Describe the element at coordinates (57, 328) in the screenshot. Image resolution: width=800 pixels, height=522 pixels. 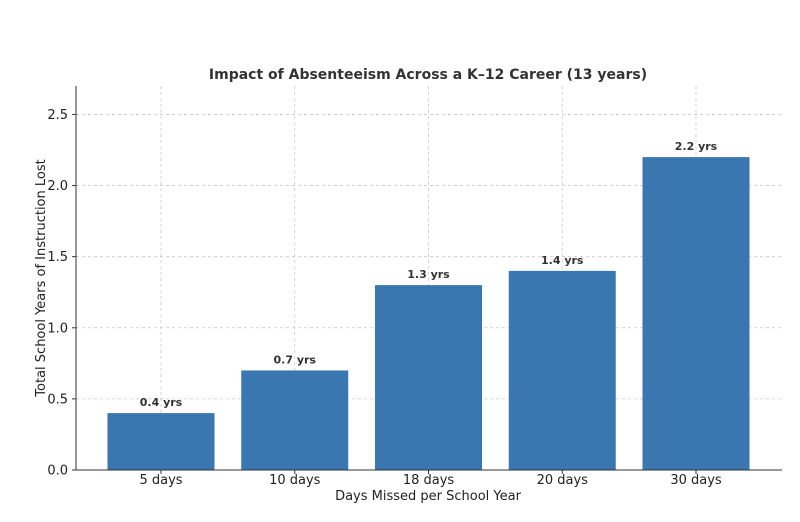
I see `y-tick-label: 1.0` at that location.